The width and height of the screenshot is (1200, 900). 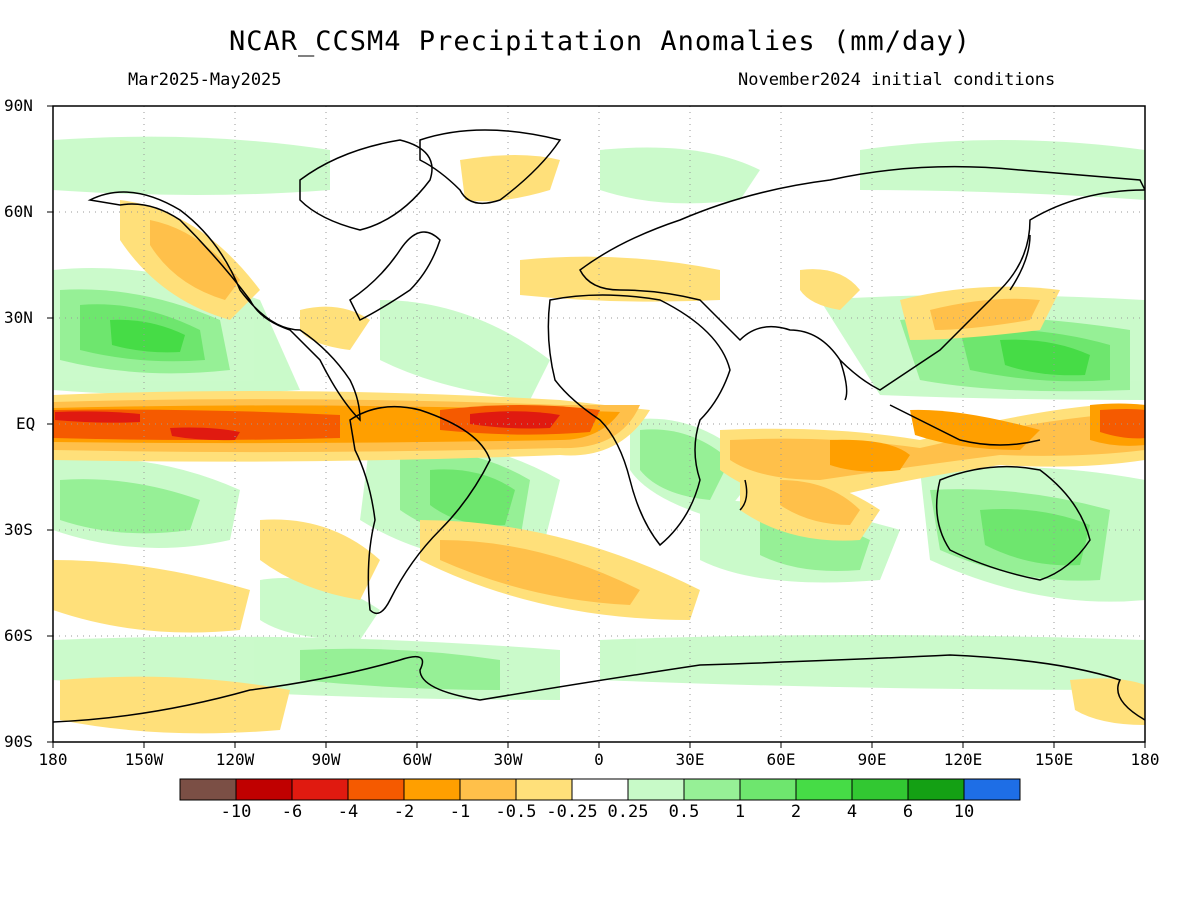 I want to click on colorbar, so click(x=600, y=789).